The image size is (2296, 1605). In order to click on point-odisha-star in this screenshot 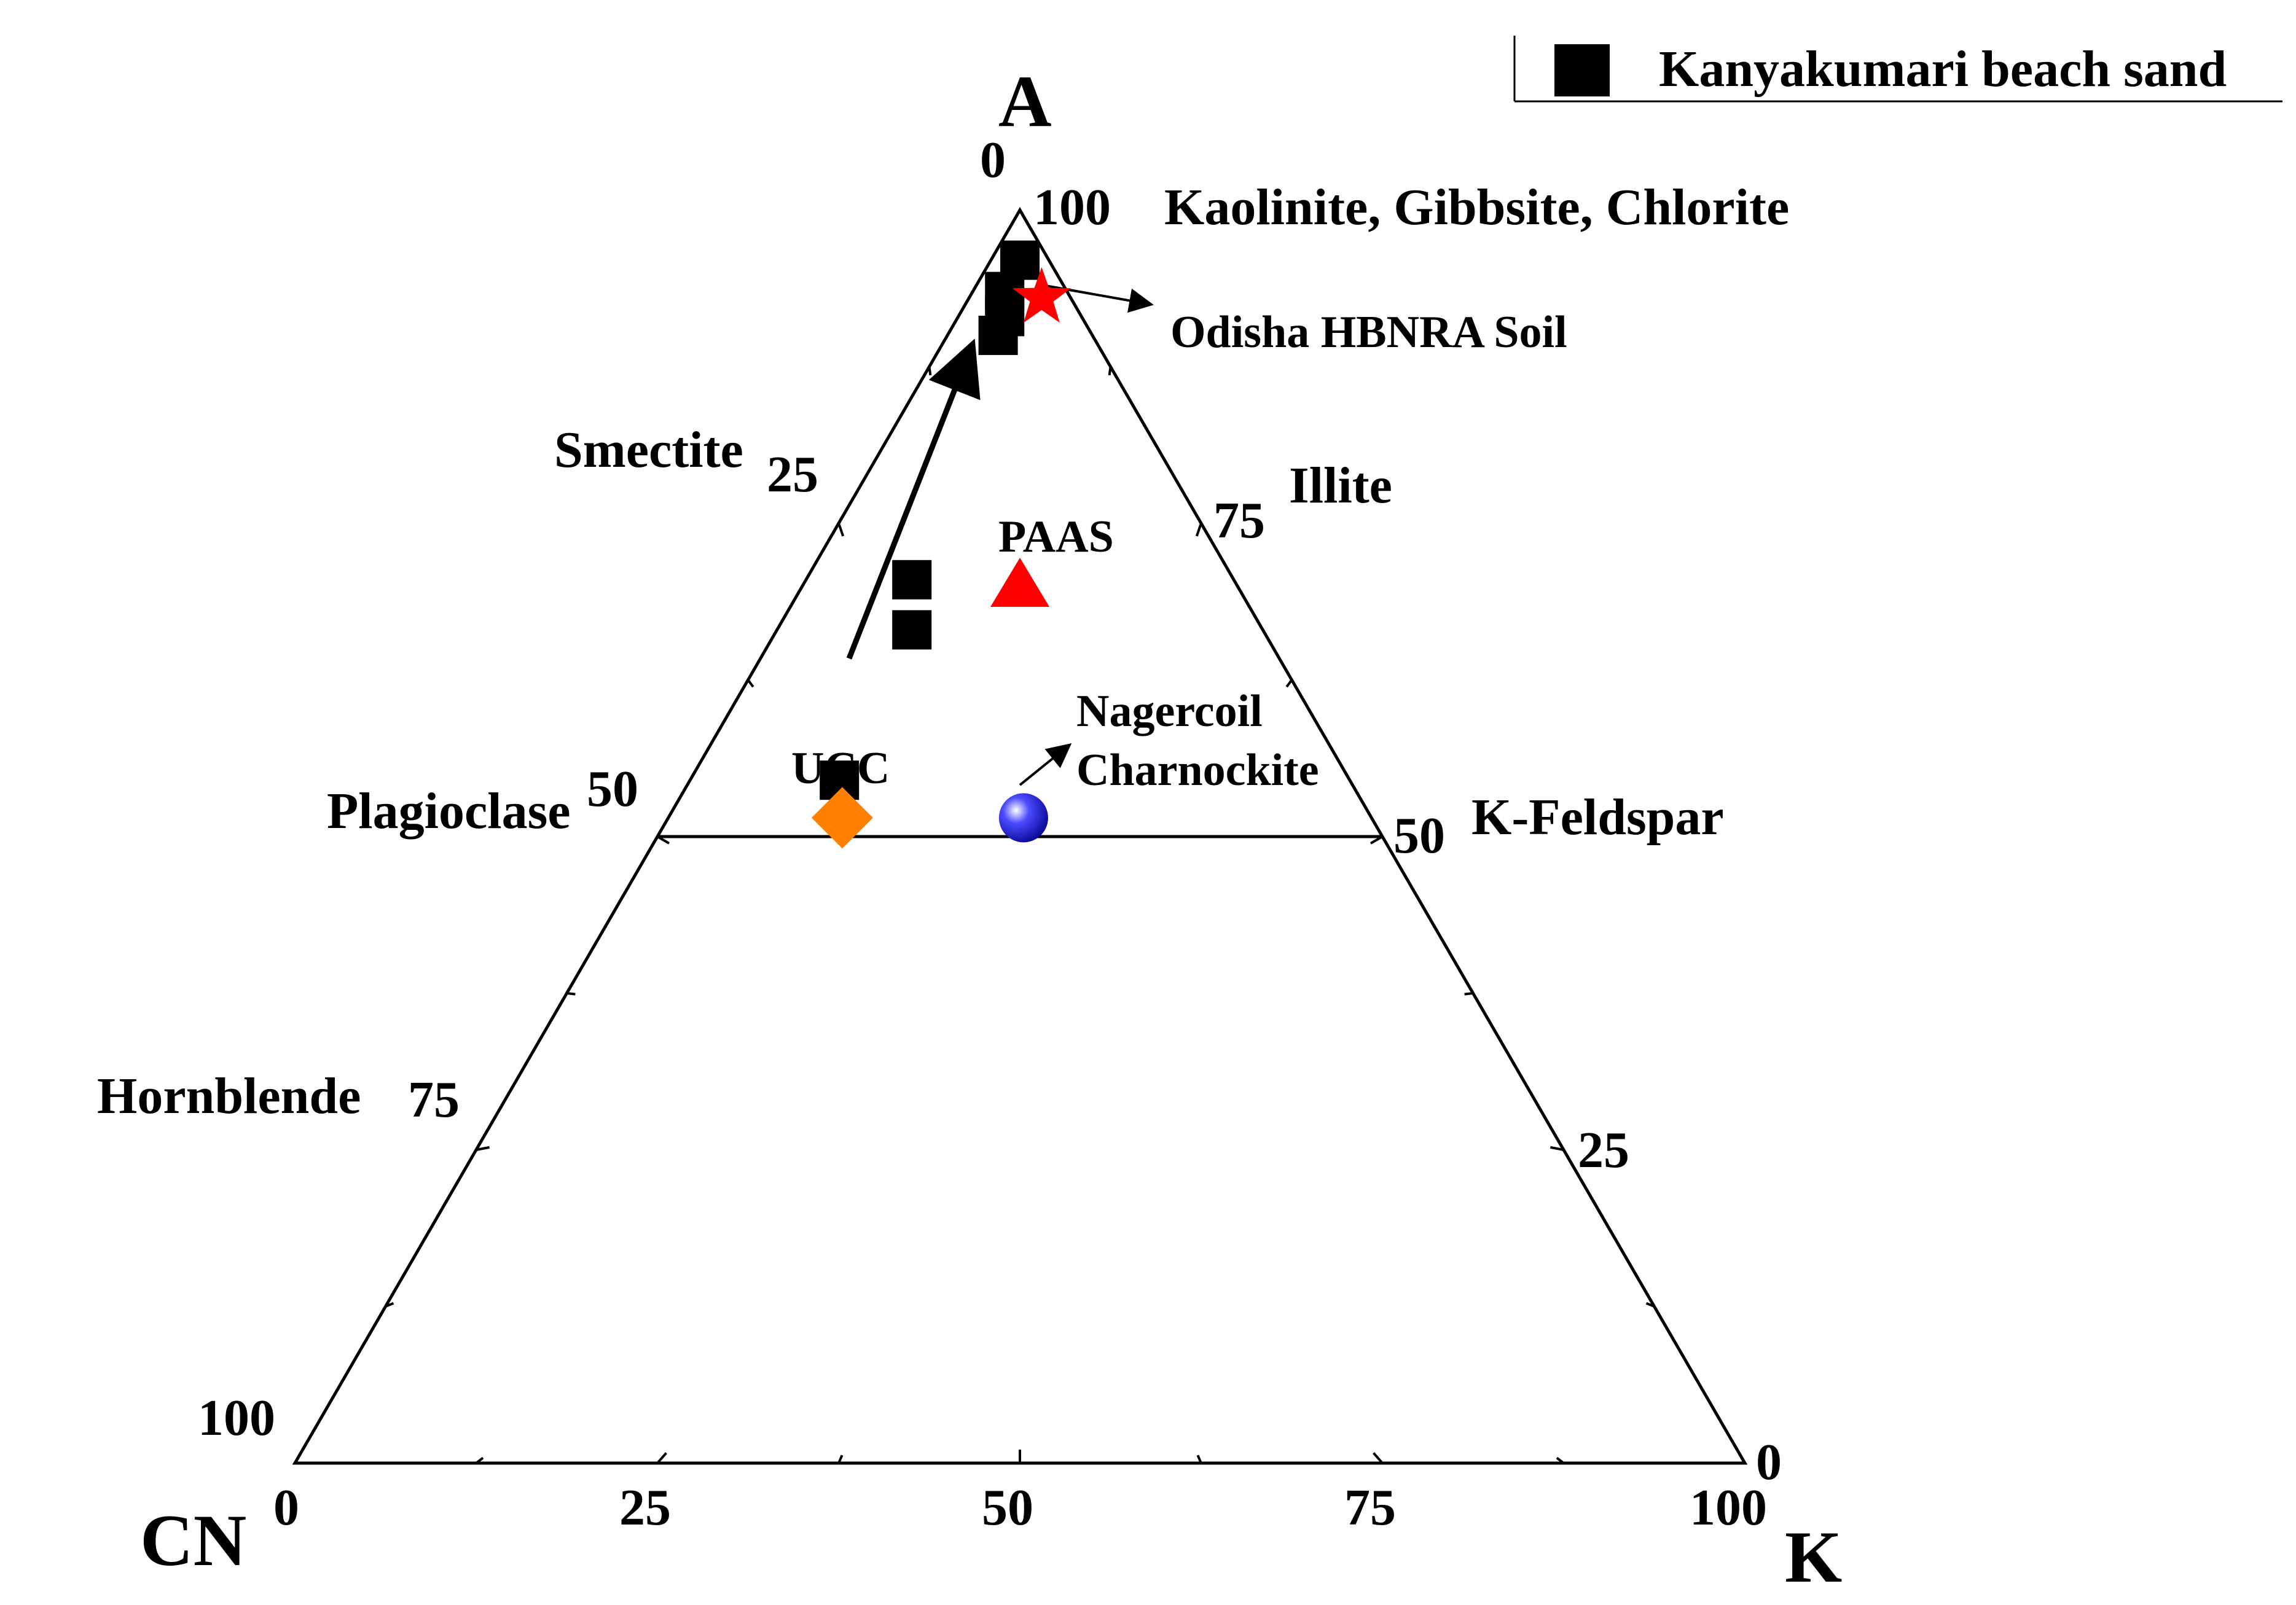, I will do `click(1042, 295)`.